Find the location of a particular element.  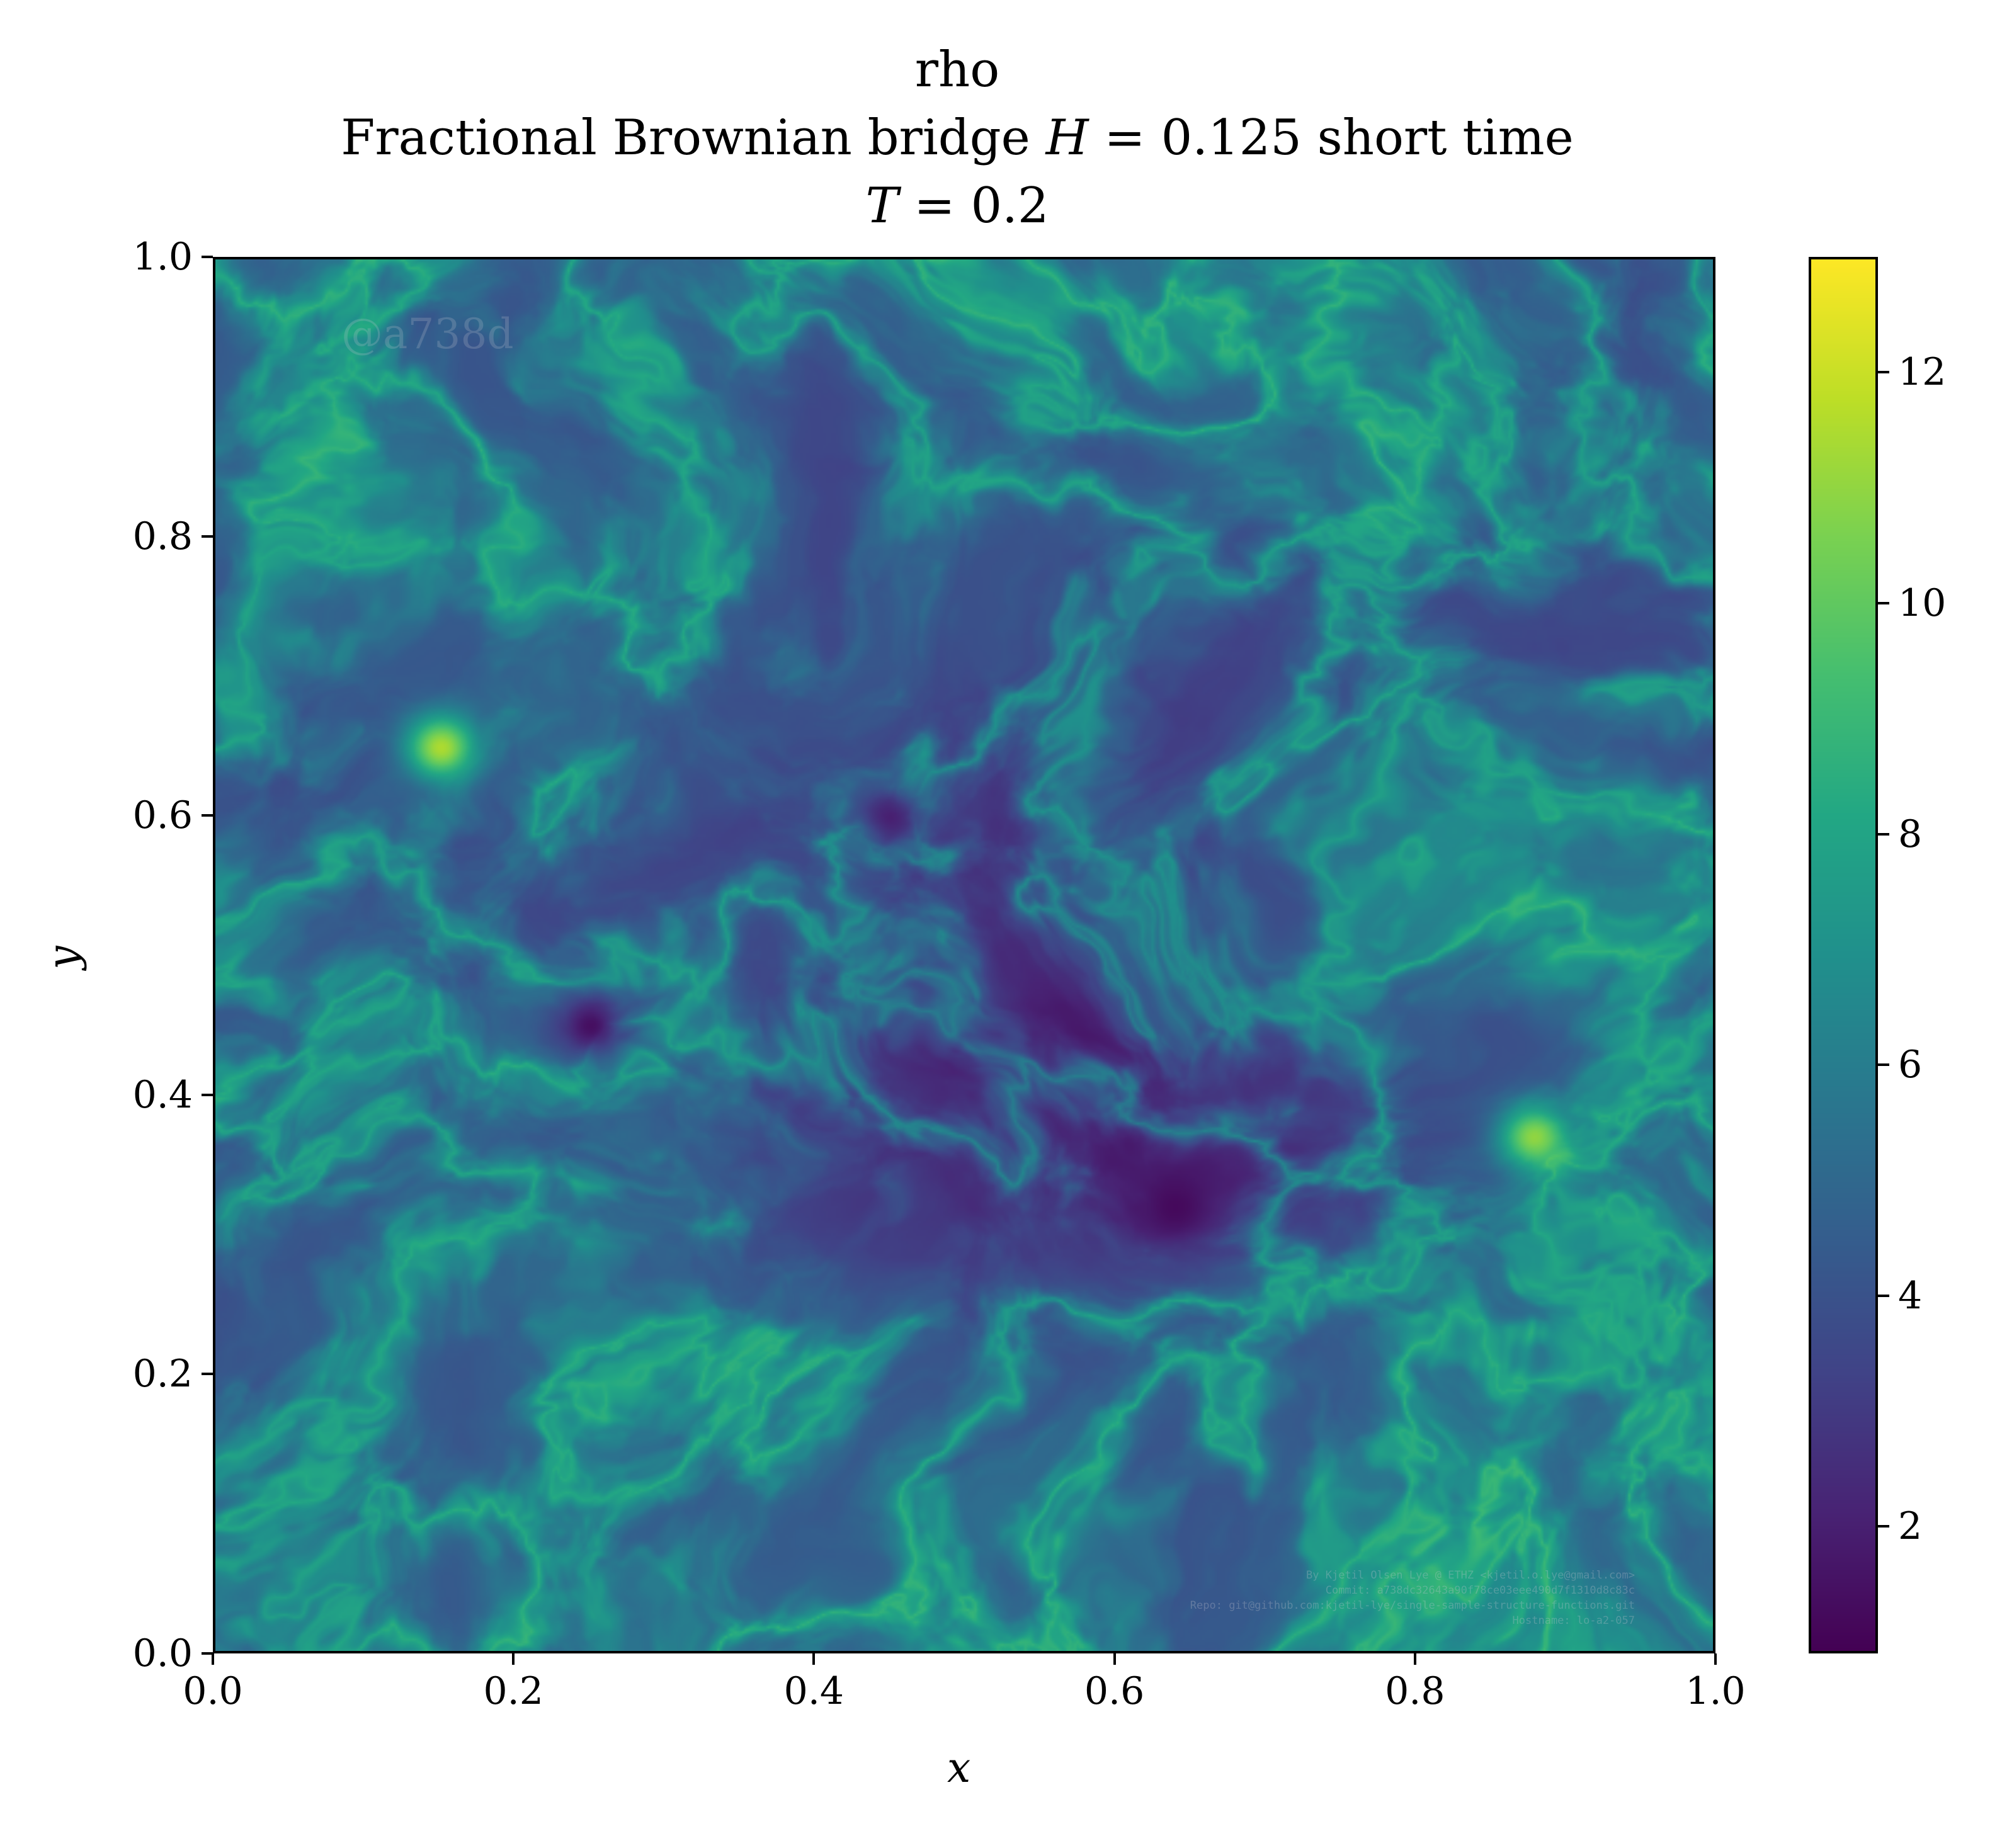

watermark-line: Hostname: lo-a2-057 is located at coordinates (1573, 1620).